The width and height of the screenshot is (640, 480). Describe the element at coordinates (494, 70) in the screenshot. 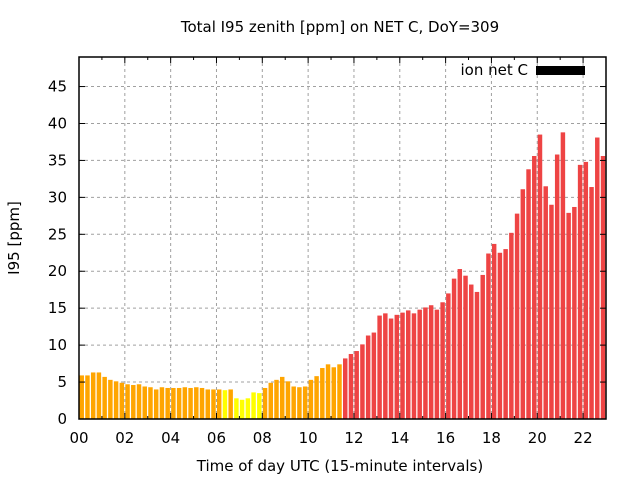

I see `legend-label: ion net C` at that location.